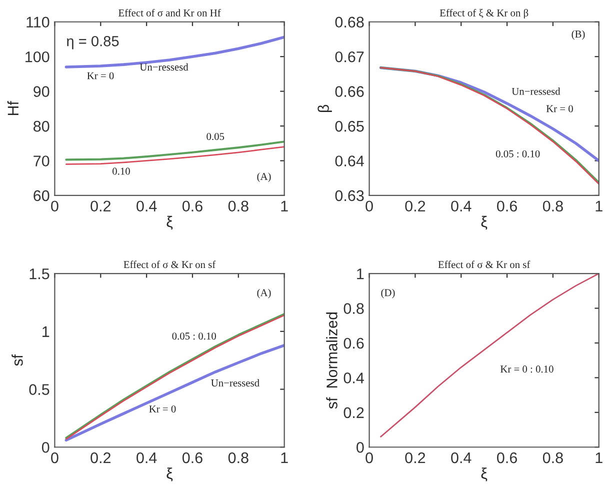 The image size is (608, 486). Describe the element at coordinates (349, 22) in the screenshot. I see `y-tick-label: 0.68` at that location.